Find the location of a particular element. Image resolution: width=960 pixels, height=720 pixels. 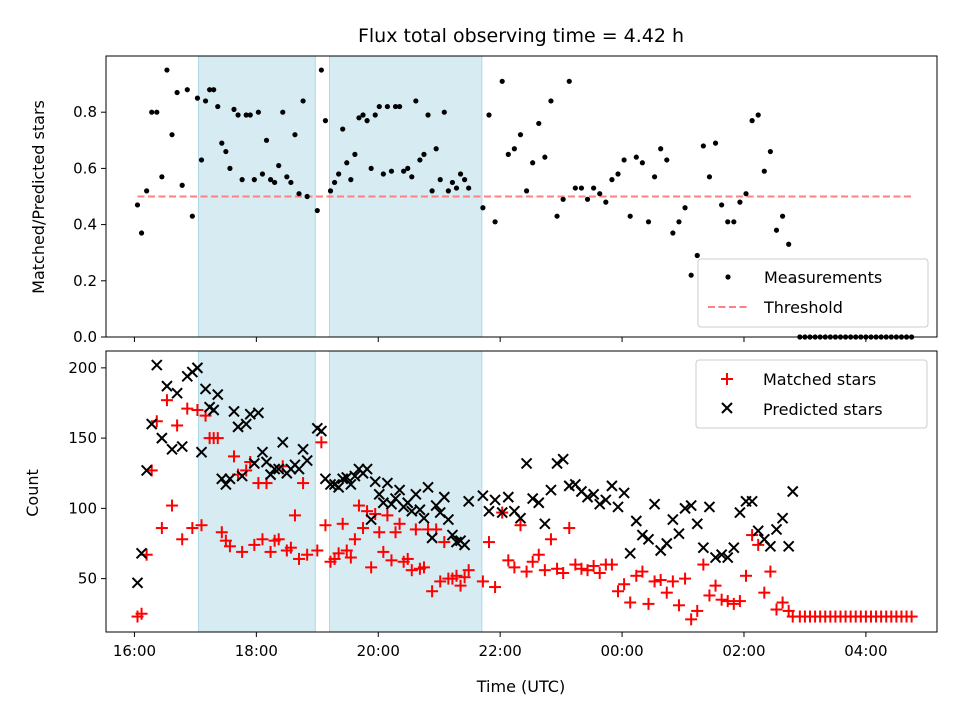

y-tick-label: 200 is located at coordinates (82, 368).